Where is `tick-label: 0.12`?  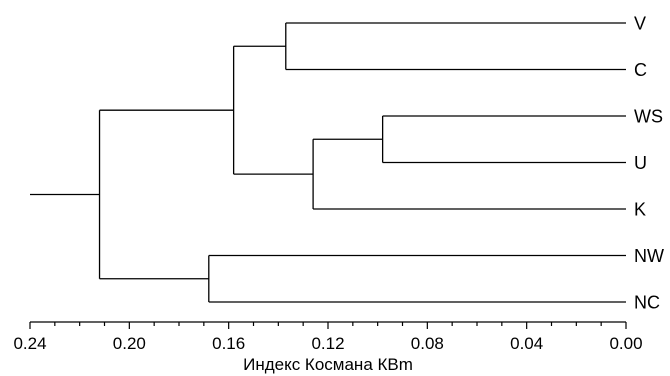
tick-label: 0.12 is located at coordinates (327, 343).